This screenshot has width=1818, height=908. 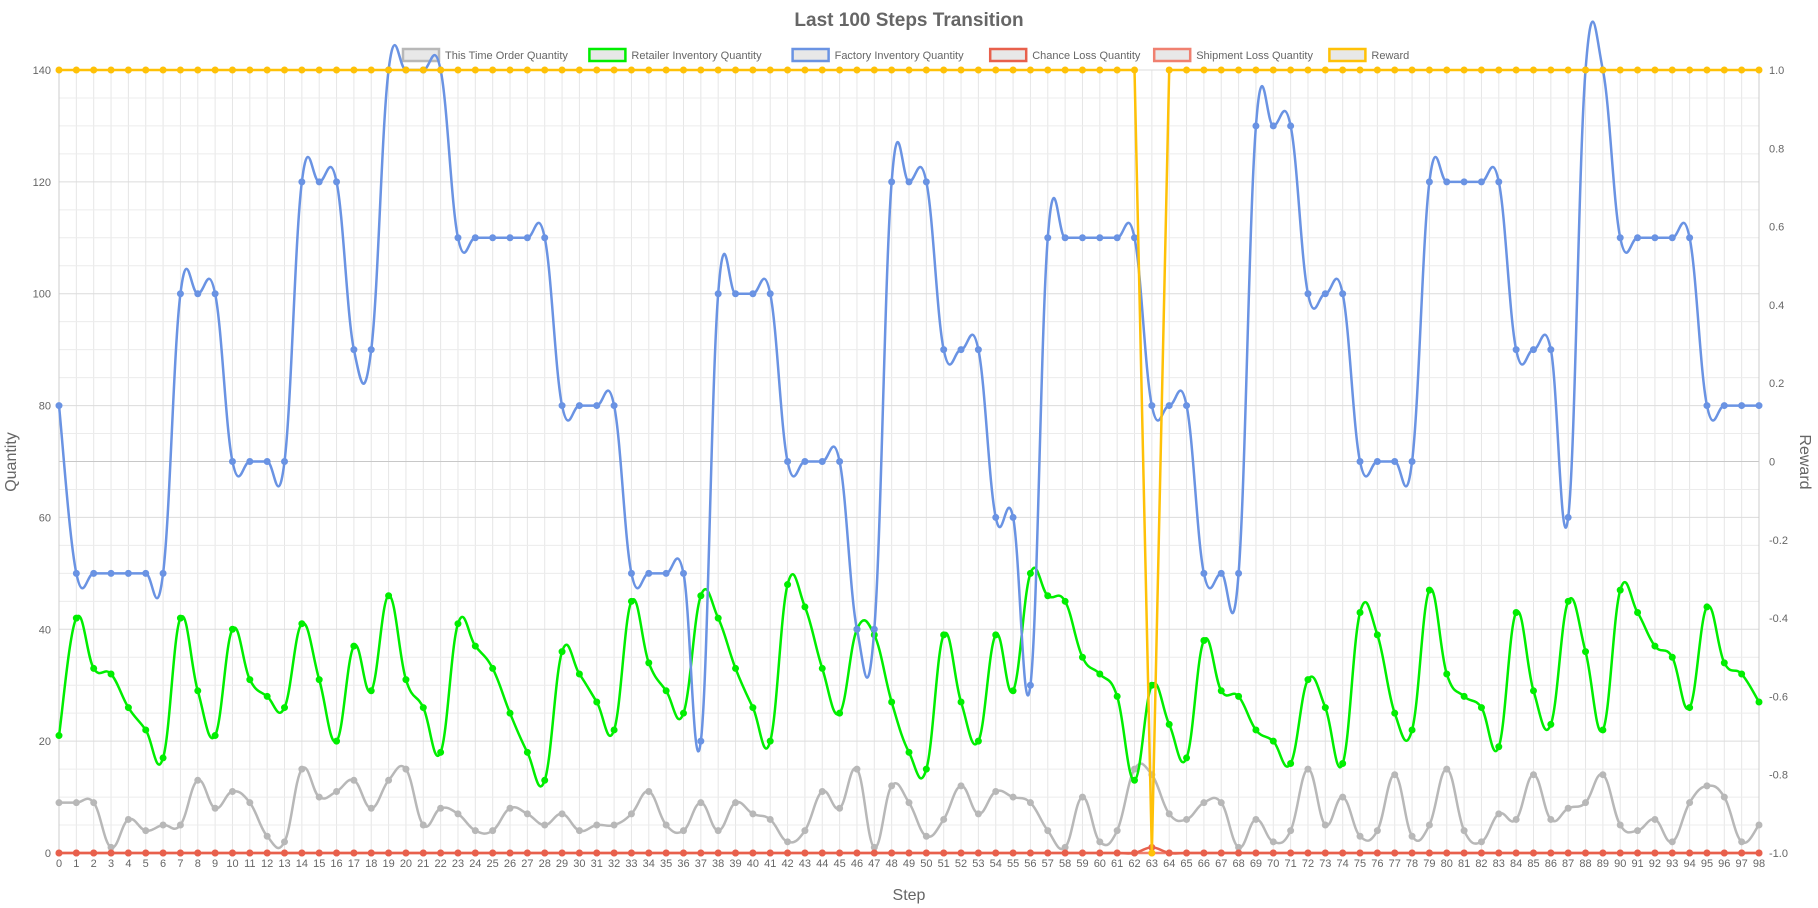 What do you see at coordinates (1707, 864) in the screenshot?
I see `x-tick-label: 95` at bounding box center [1707, 864].